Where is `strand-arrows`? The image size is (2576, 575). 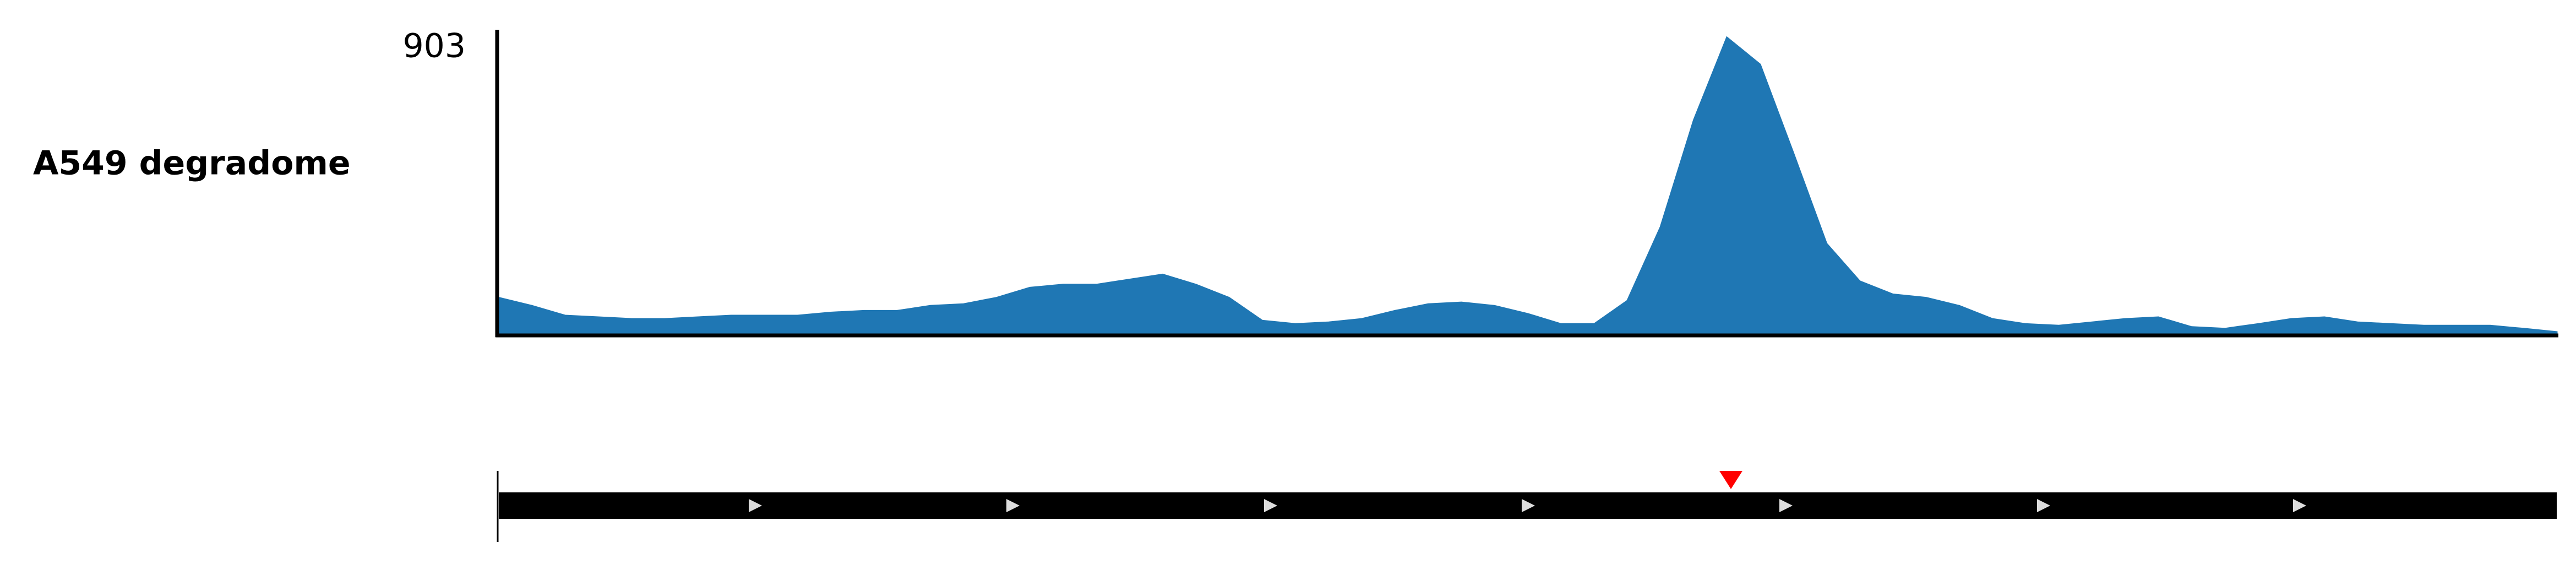
strand-arrows is located at coordinates (1527, 505).